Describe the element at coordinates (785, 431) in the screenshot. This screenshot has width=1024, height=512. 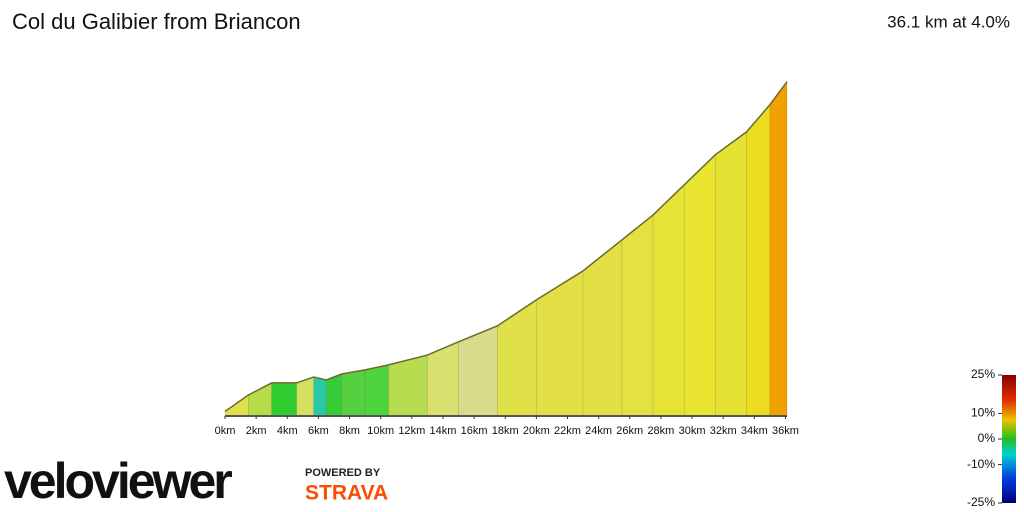
I see `x-tick-label: 36km` at that location.